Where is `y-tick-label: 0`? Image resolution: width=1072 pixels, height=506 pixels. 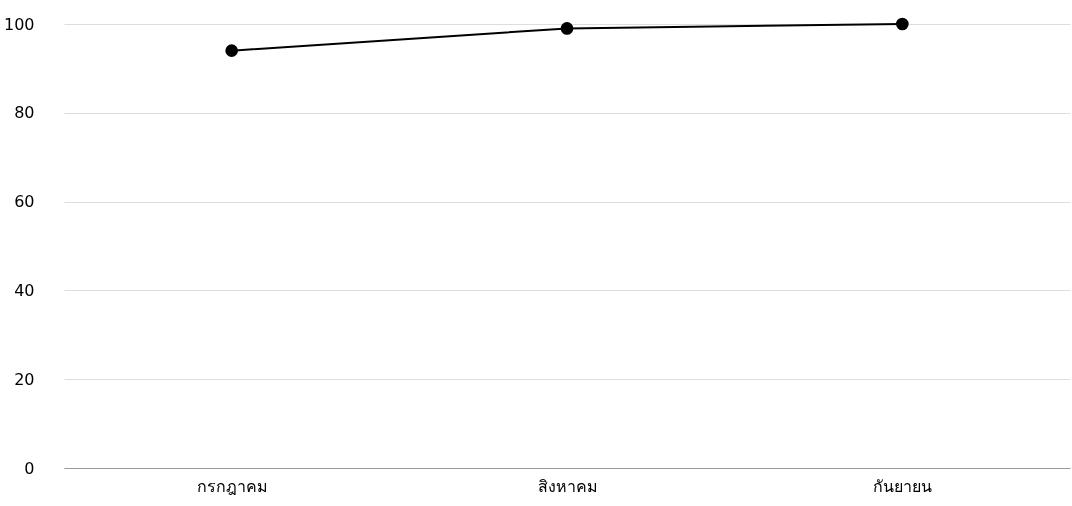 y-tick-label: 0 is located at coordinates (29, 468).